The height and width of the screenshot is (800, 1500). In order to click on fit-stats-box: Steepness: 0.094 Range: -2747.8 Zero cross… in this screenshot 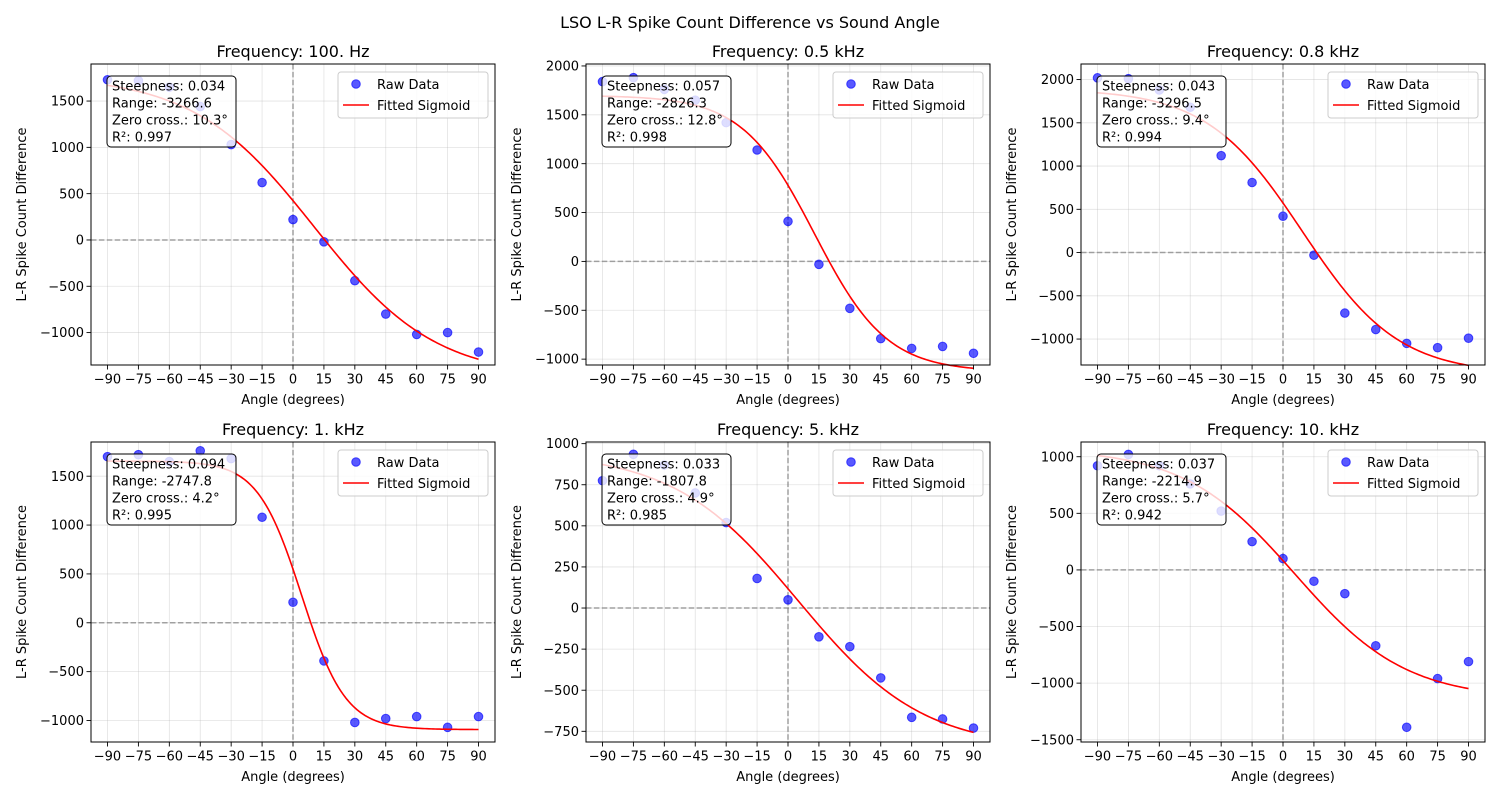, I will do `click(171, 489)`.